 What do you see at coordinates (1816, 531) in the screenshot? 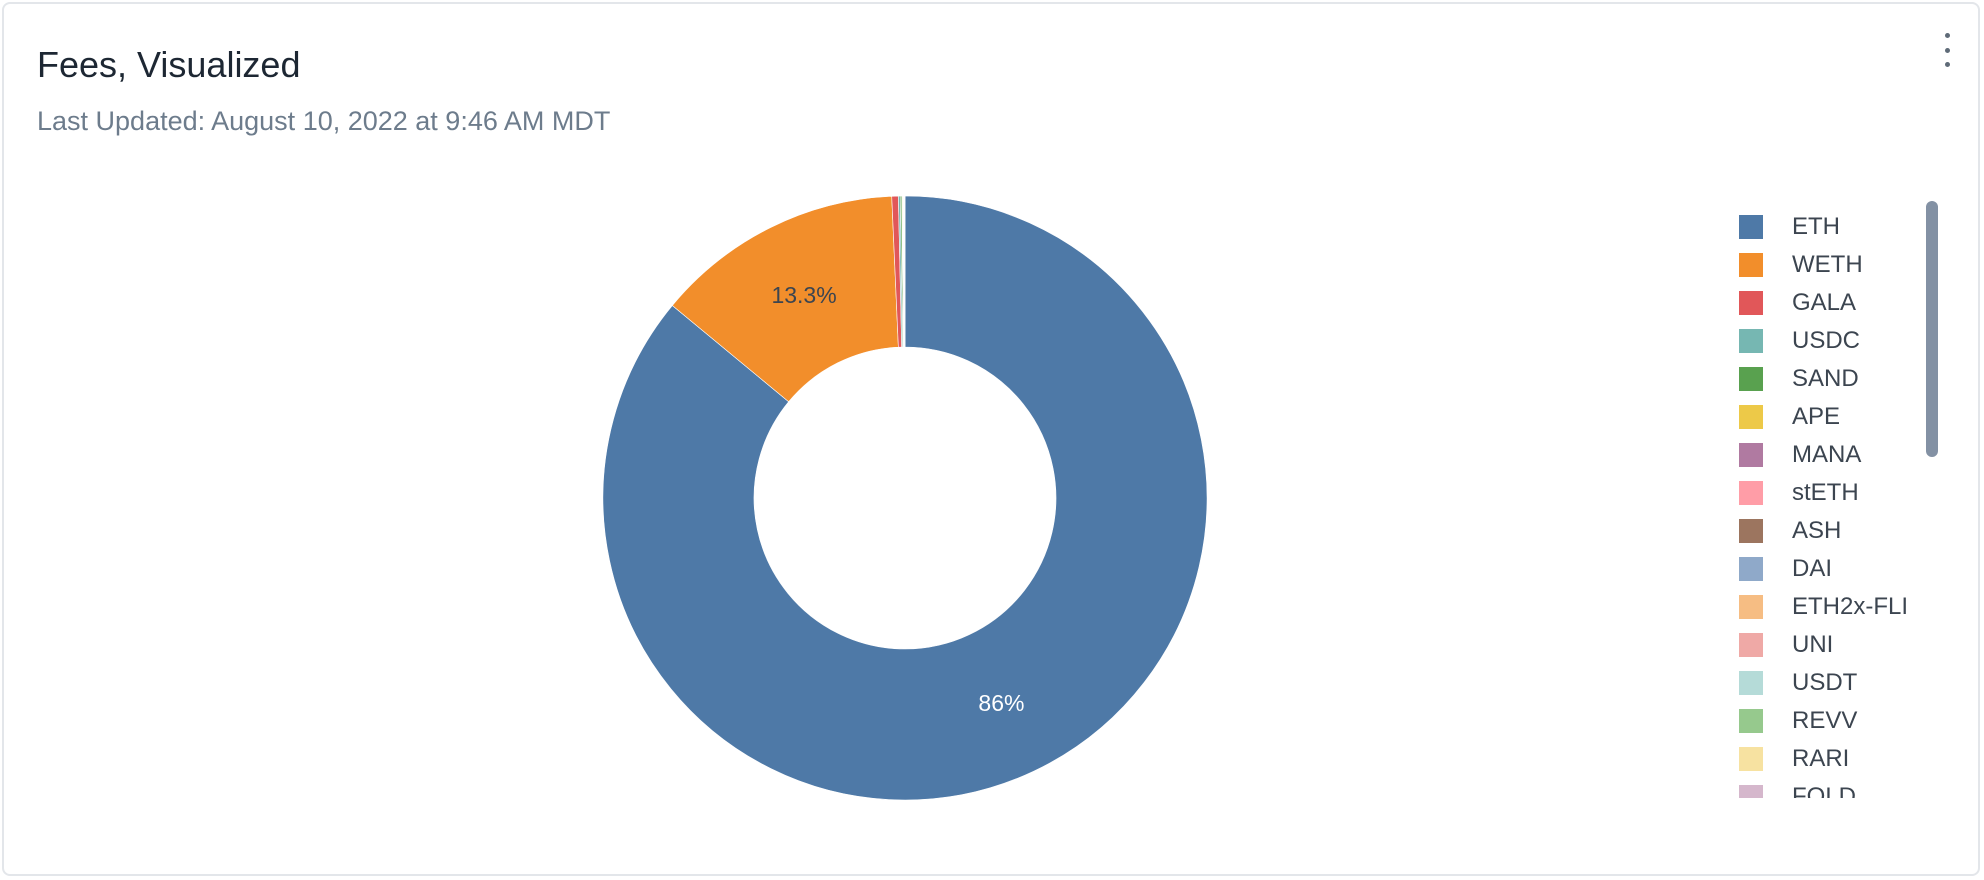
I see `legend-label: ASH` at bounding box center [1816, 531].